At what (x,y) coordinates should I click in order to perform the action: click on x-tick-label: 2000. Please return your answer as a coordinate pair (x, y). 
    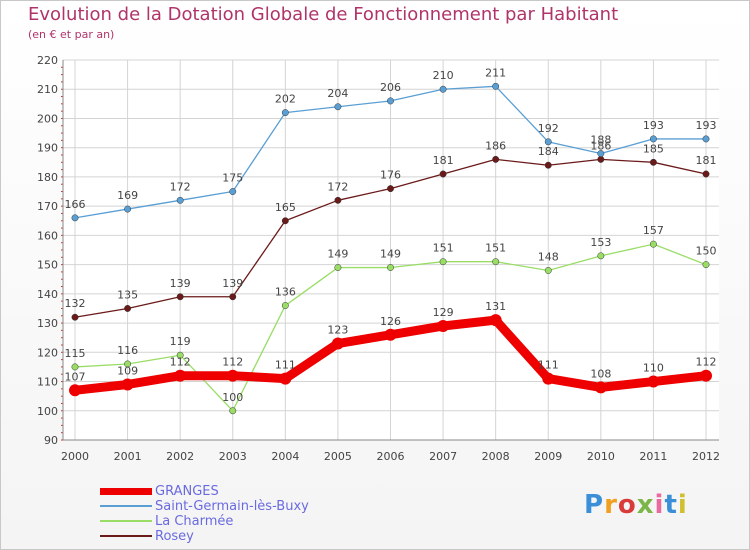
    Looking at the image, I should click on (75, 456).